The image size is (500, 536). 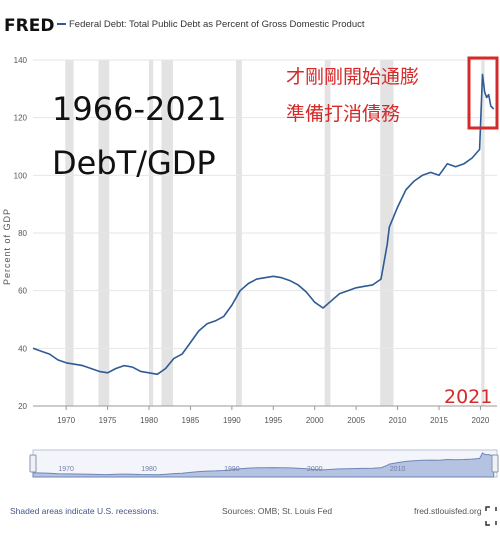 I want to click on navigator-tick-label: 1970, so click(x=66, y=469).